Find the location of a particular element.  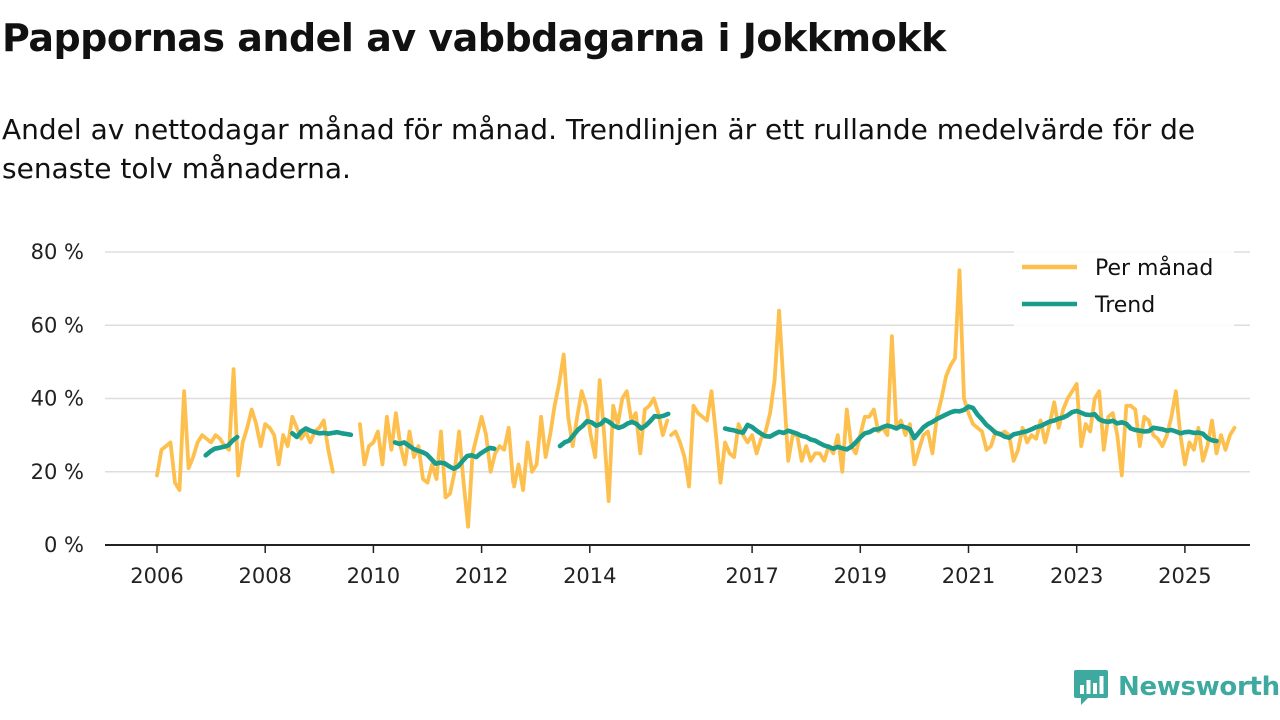

x-tick-label: 2006 is located at coordinates (156, 576).